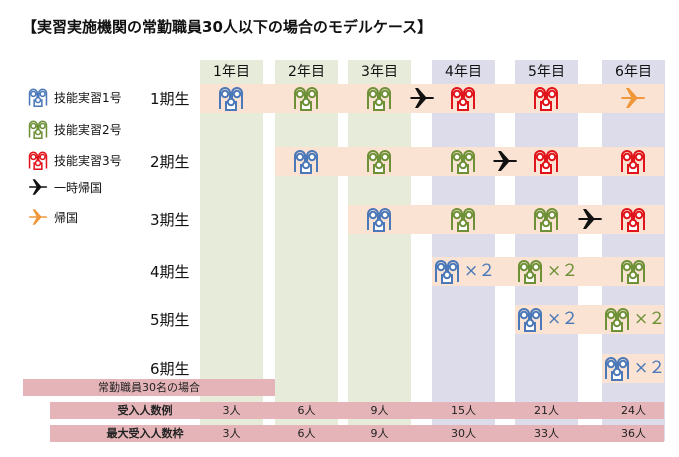 This screenshot has height=457, width=679. Describe the element at coordinates (170, 162) in the screenshot. I see `cohort-label: 2期生` at that location.